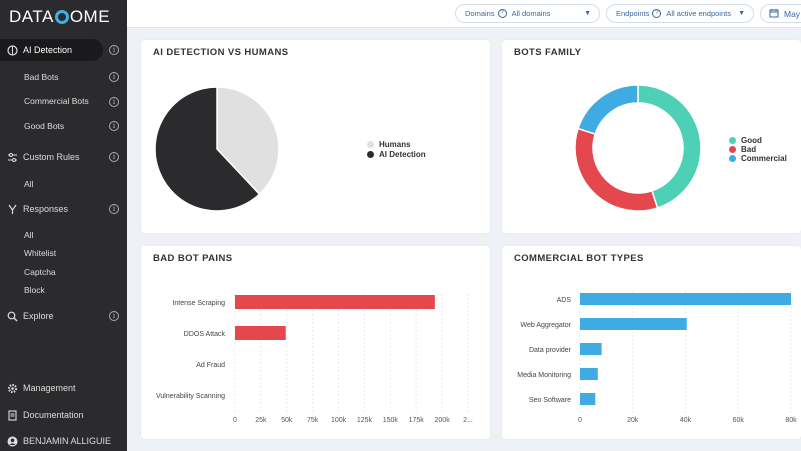 This screenshot has height=451, width=801. Describe the element at coordinates (193, 258) in the screenshot. I see `card-title: BAD BOT PAINS` at that location.